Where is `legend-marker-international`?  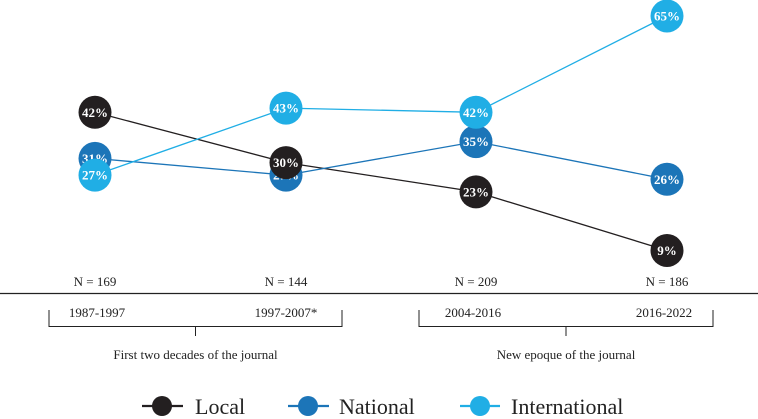
legend-marker-international is located at coordinates (480, 406).